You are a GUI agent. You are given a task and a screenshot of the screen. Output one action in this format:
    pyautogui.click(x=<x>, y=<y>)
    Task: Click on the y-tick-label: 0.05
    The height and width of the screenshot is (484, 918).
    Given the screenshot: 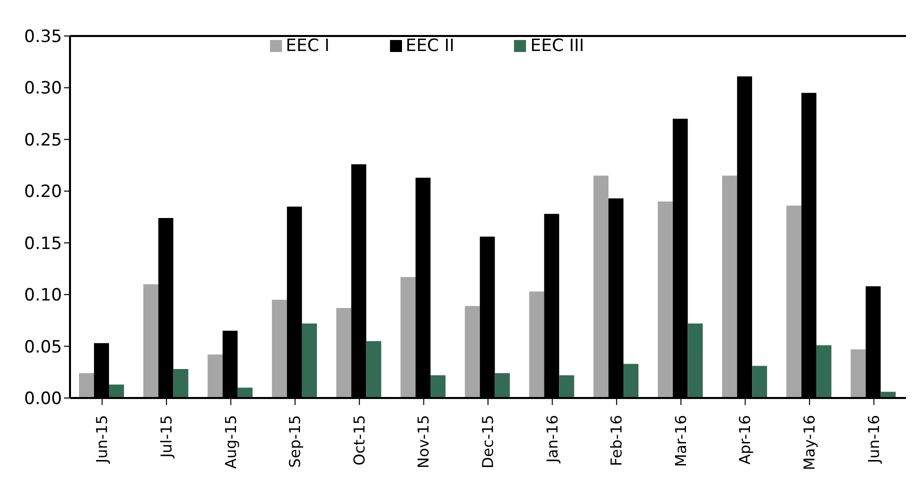 What is the action you would take?
    pyautogui.click(x=43, y=347)
    